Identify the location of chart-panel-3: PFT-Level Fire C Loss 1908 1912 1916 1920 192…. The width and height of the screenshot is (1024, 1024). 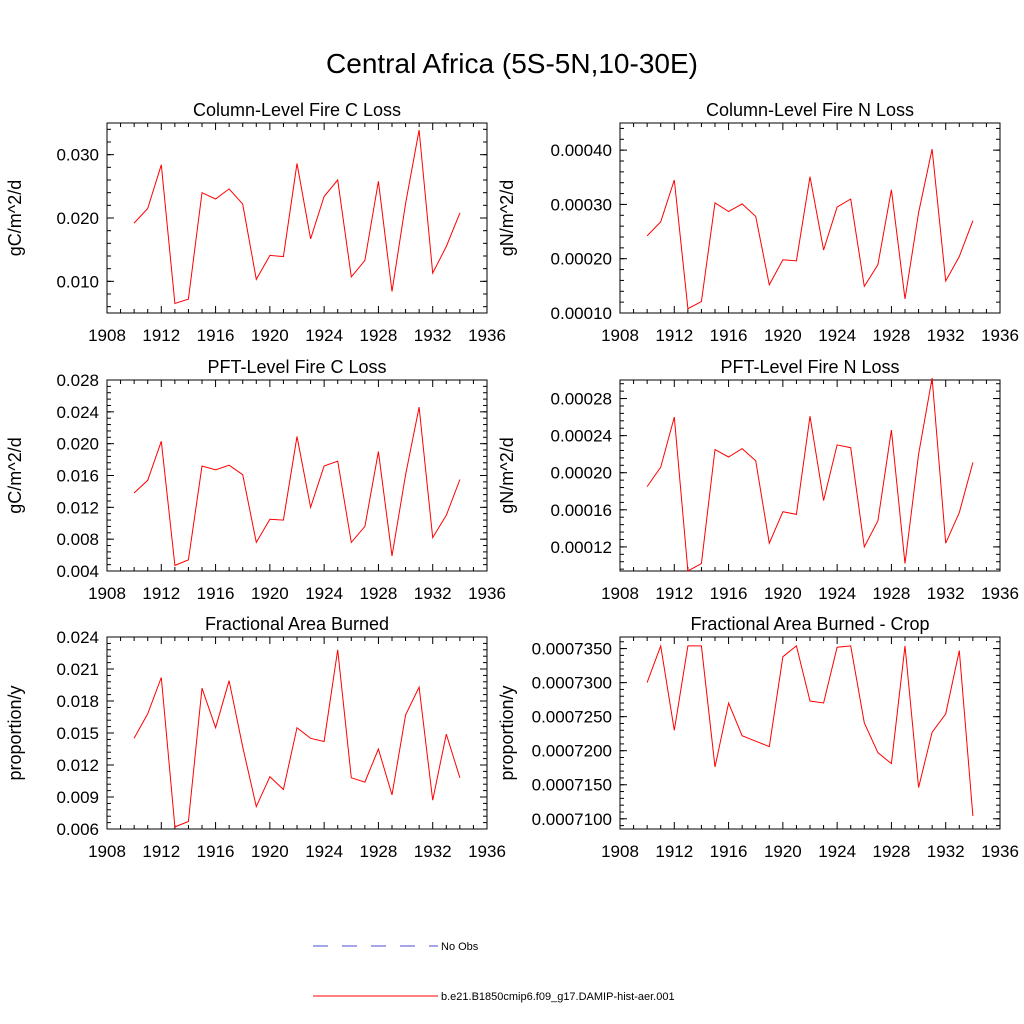
(255, 480).